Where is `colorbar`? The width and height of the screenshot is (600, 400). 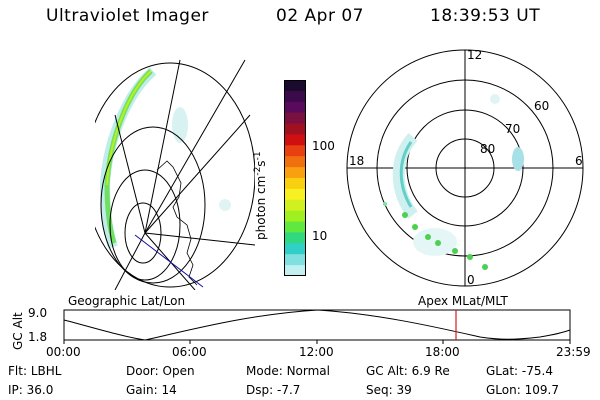 colorbar is located at coordinates (295, 178).